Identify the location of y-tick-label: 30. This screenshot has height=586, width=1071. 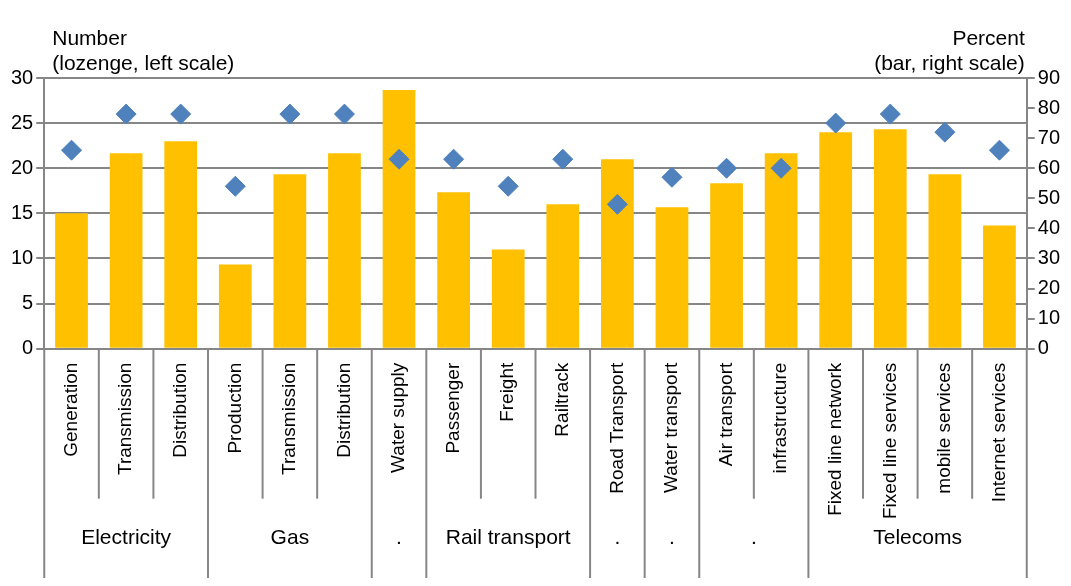
(22, 76).